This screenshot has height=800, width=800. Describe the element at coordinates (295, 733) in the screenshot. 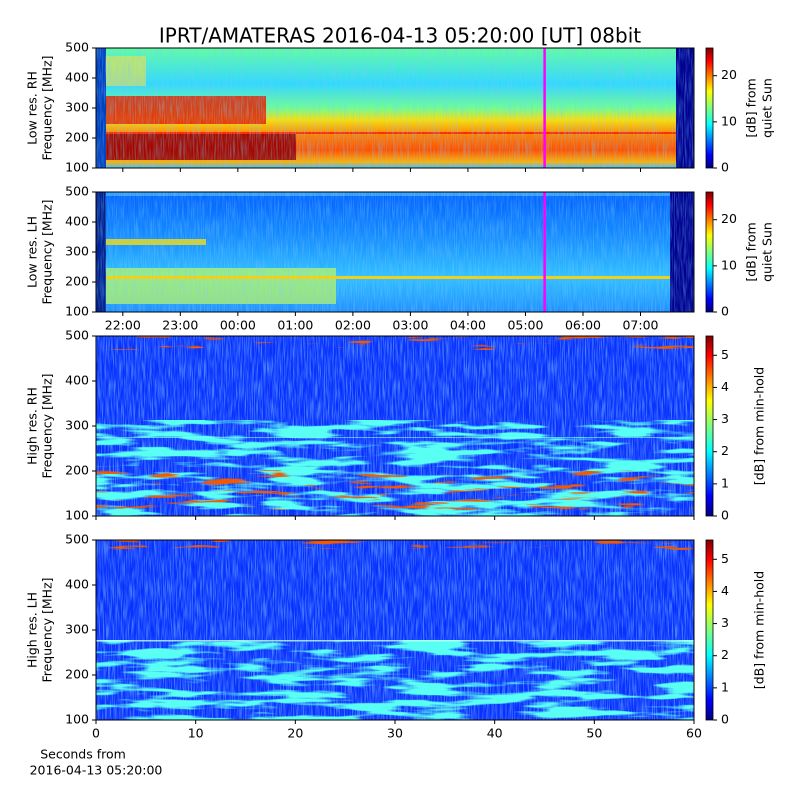

I see `x-tick-label: 20` at that location.